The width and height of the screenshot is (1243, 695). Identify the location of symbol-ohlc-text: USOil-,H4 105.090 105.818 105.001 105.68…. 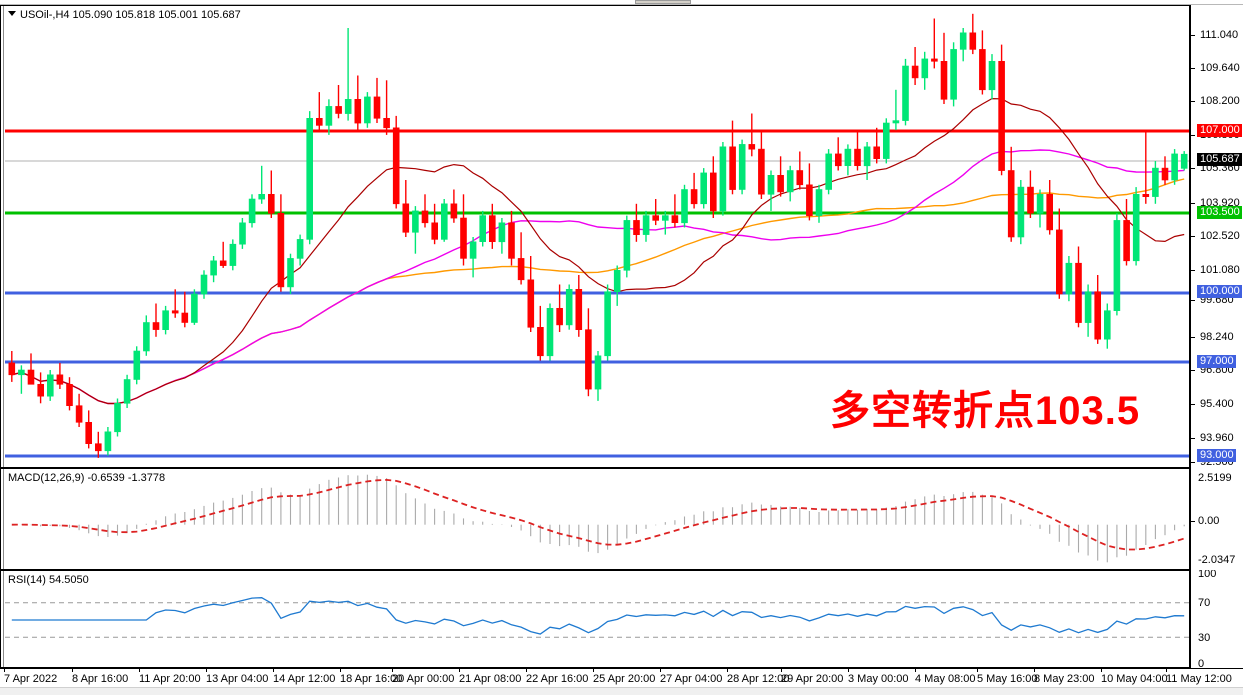
(130, 15).